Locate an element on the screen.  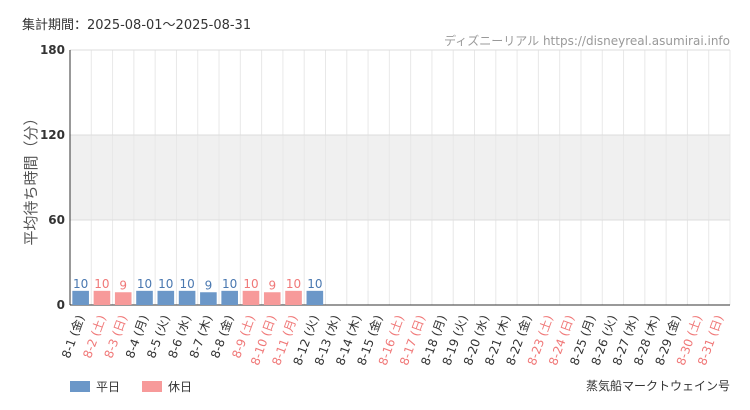
legend-label-holiday: 休日 is located at coordinates (180, 387).